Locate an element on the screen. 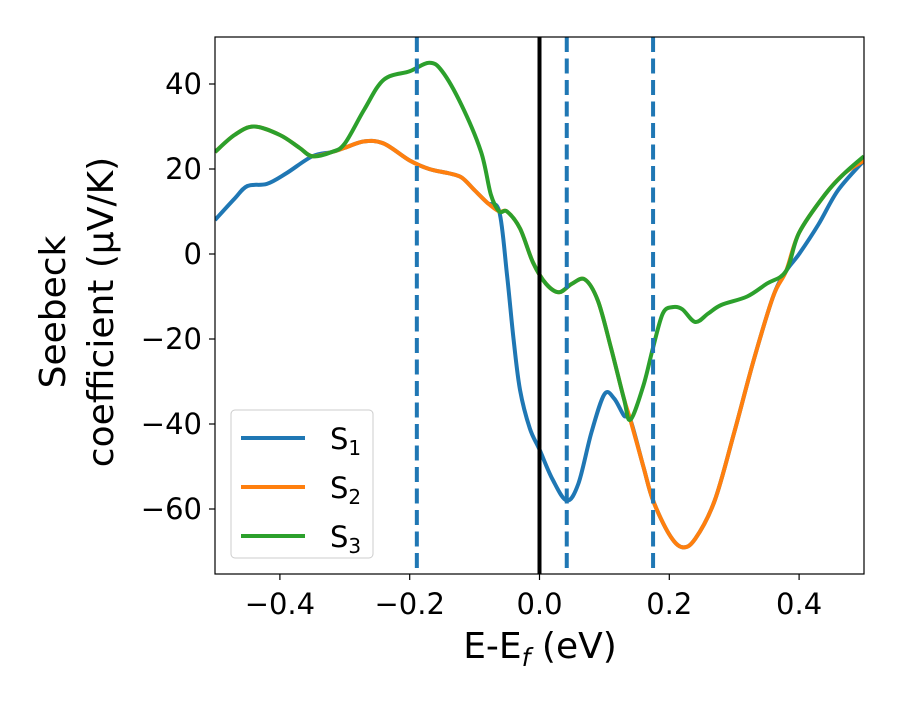 This screenshot has height=704, width=900. legend-box is located at coordinates (302, 484).